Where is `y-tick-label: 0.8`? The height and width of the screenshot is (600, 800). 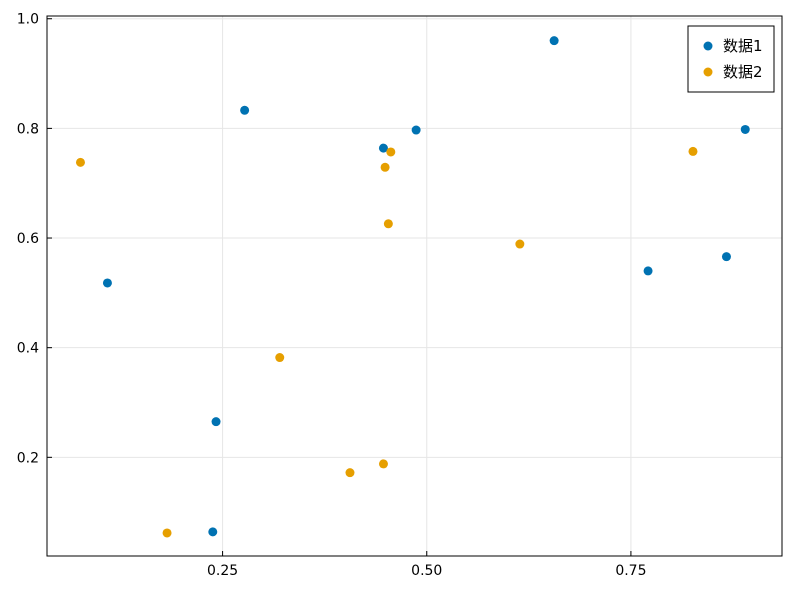 y-tick-label: 0.8 is located at coordinates (28, 129).